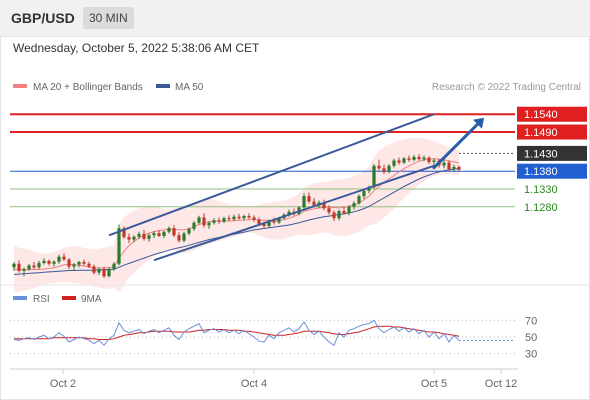  What do you see at coordinates (63, 384) in the screenshot?
I see `x-tick-label: Oct 2` at bounding box center [63, 384].